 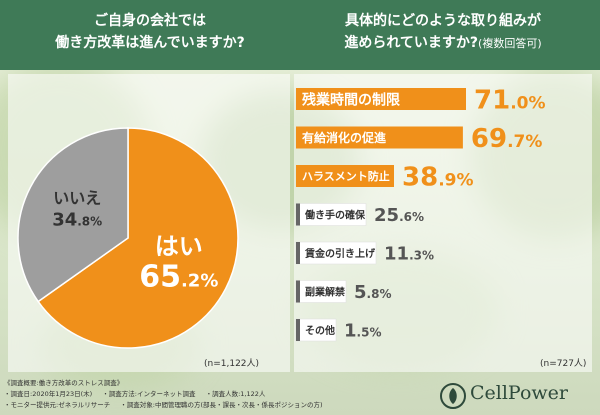 What do you see at coordinates (178, 276) in the screenshot?
I see `pie-value-0: 65.2%` at bounding box center [178, 276].